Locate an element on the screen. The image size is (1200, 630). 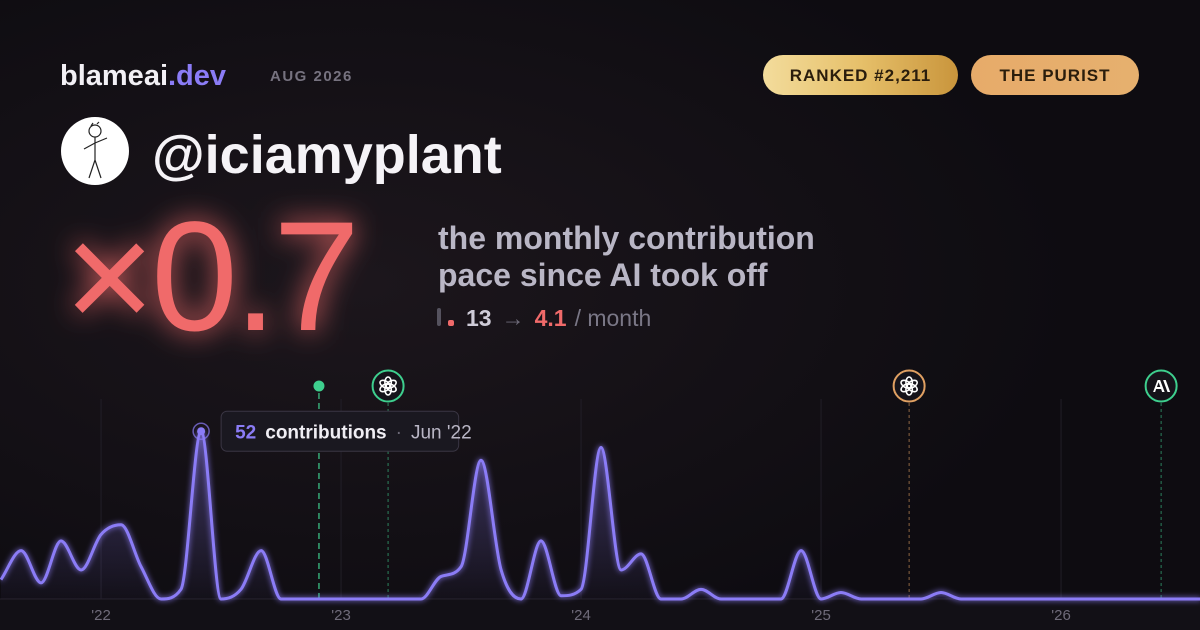
brand: blameai.dev is located at coordinates (143, 76).